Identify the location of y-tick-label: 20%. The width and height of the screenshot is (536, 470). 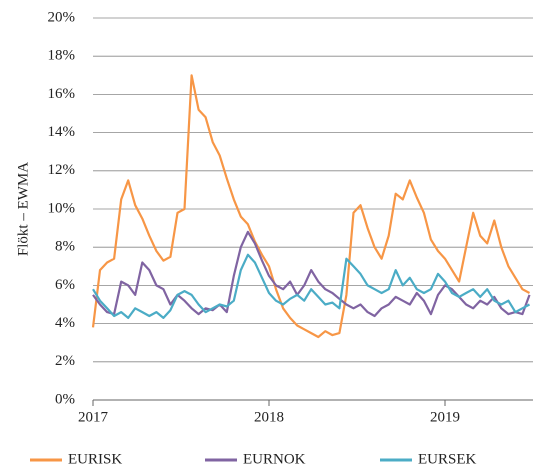
(62, 17).